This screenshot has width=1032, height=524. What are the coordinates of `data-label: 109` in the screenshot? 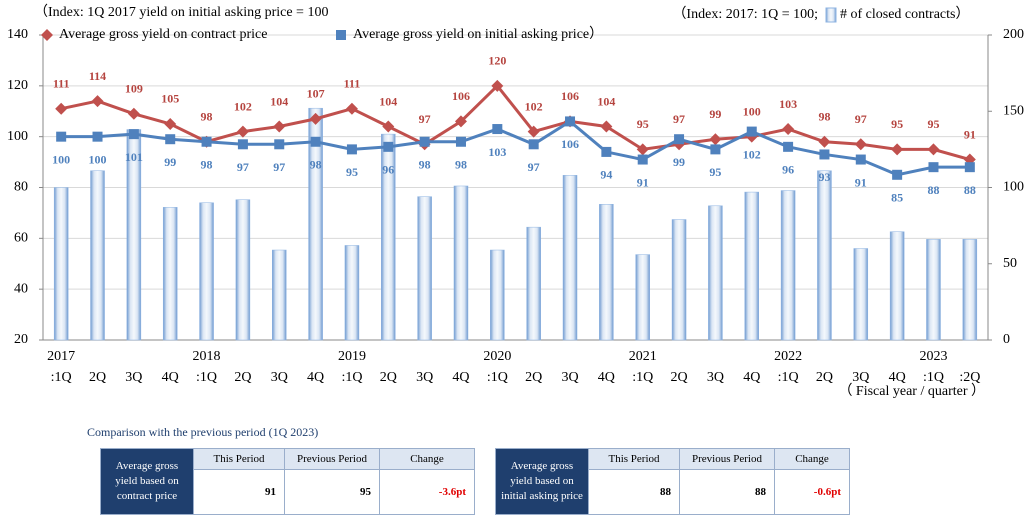 It's located at (134, 89).